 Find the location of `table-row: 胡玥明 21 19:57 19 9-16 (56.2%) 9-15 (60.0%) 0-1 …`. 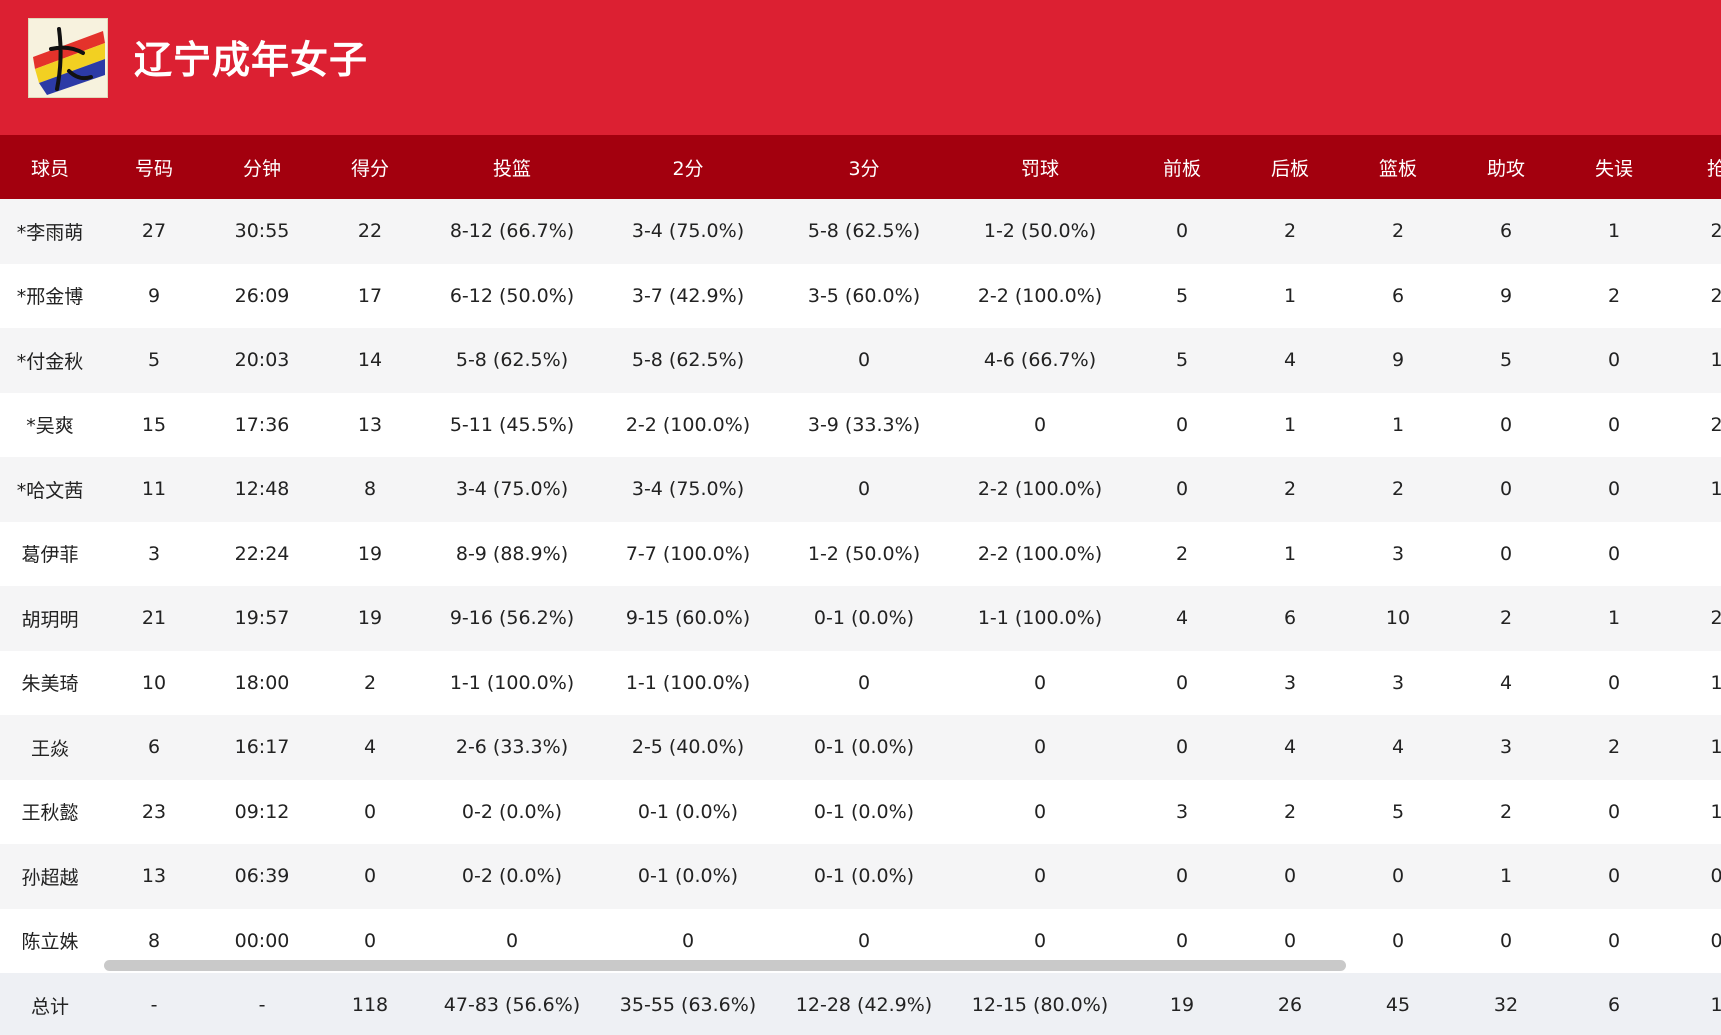

table-row: 胡玥明 21 19:57 19 9-16 (56.2%) 9-15 (60.0%) 0-1 … is located at coordinates (860, 618).